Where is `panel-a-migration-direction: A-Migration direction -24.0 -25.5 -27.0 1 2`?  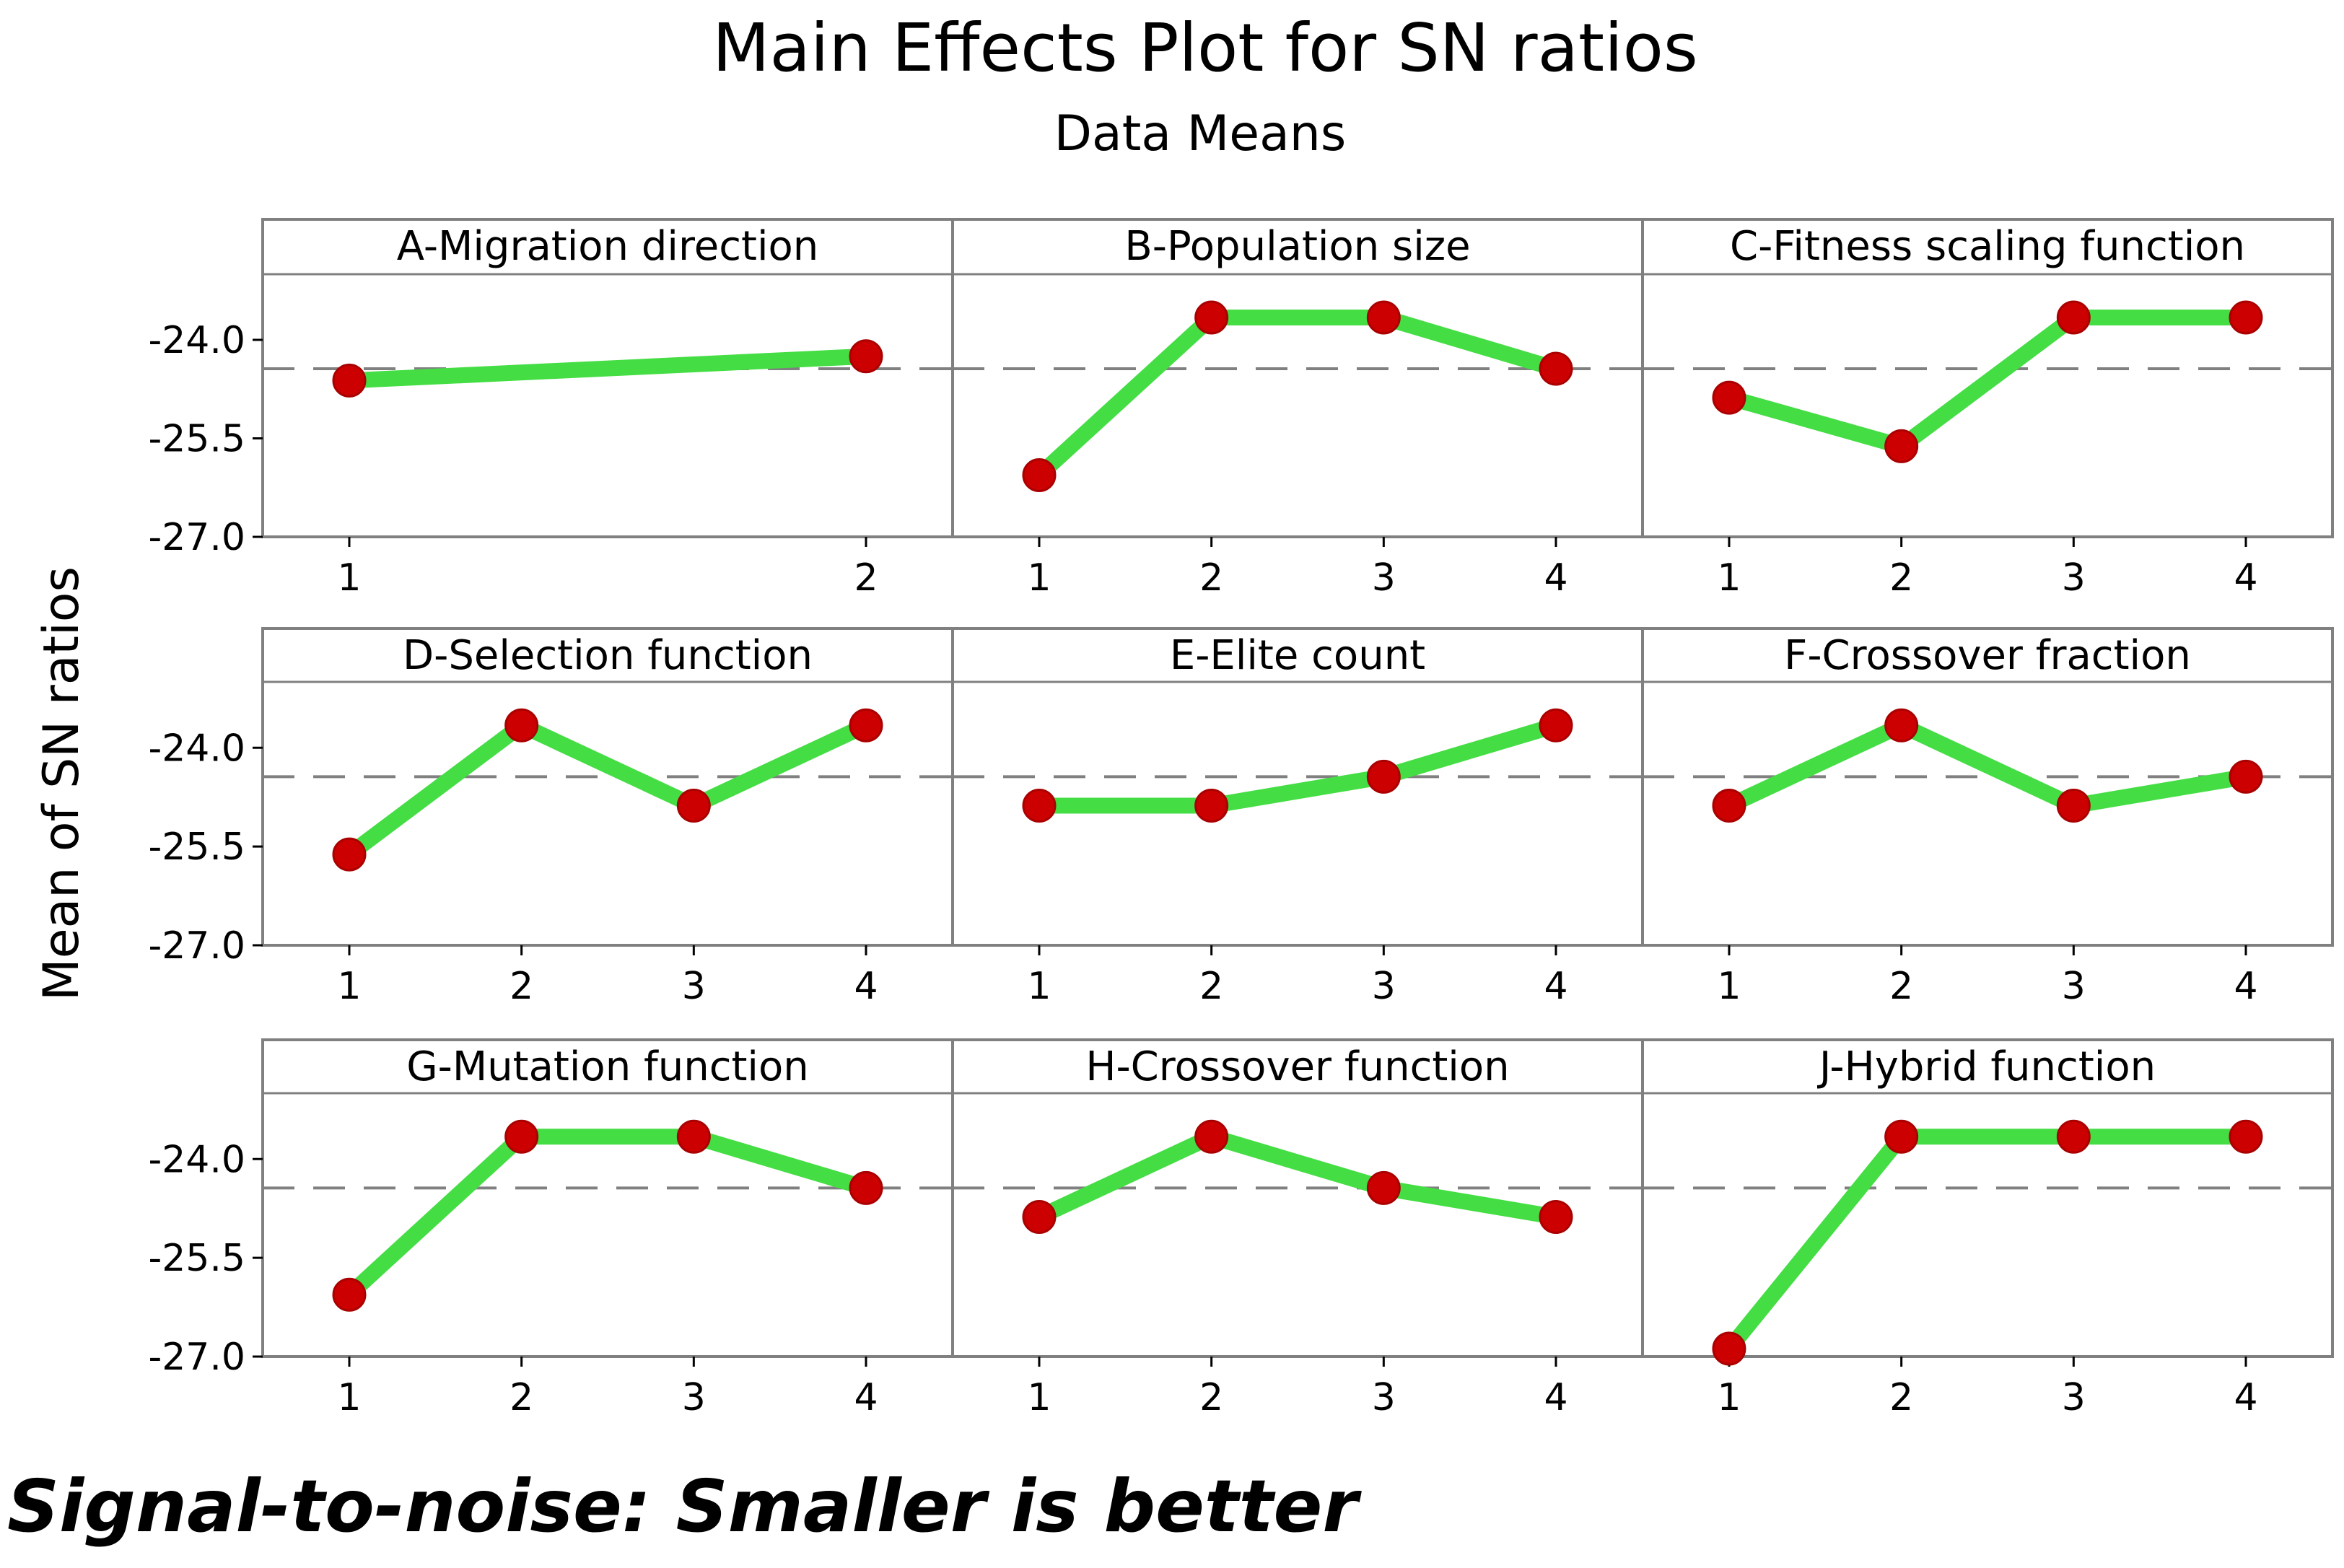 panel-a-migration-direction: A-Migration direction -24.0 -25.5 -27.0 1 2 is located at coordinates (551, 409).